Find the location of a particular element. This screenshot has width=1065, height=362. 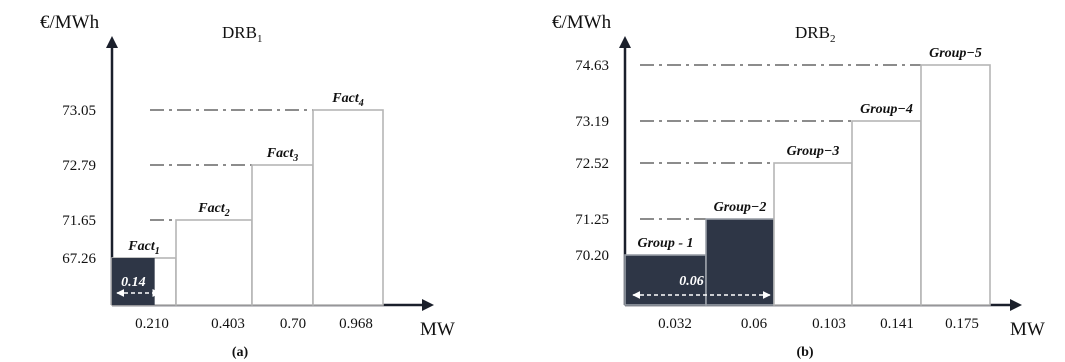

block-label: Group−4 is located at coordinates (886, 109).